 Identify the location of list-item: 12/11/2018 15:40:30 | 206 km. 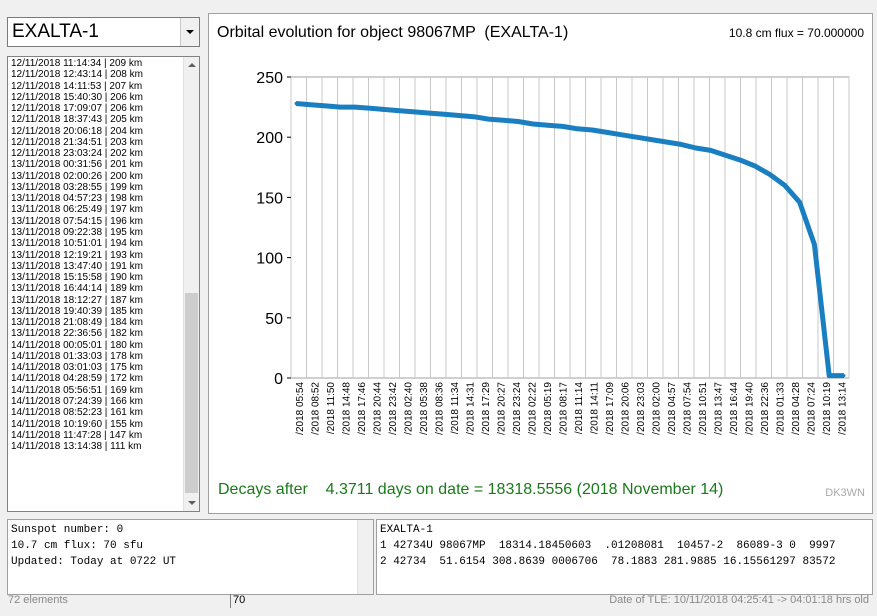
(77, 97).